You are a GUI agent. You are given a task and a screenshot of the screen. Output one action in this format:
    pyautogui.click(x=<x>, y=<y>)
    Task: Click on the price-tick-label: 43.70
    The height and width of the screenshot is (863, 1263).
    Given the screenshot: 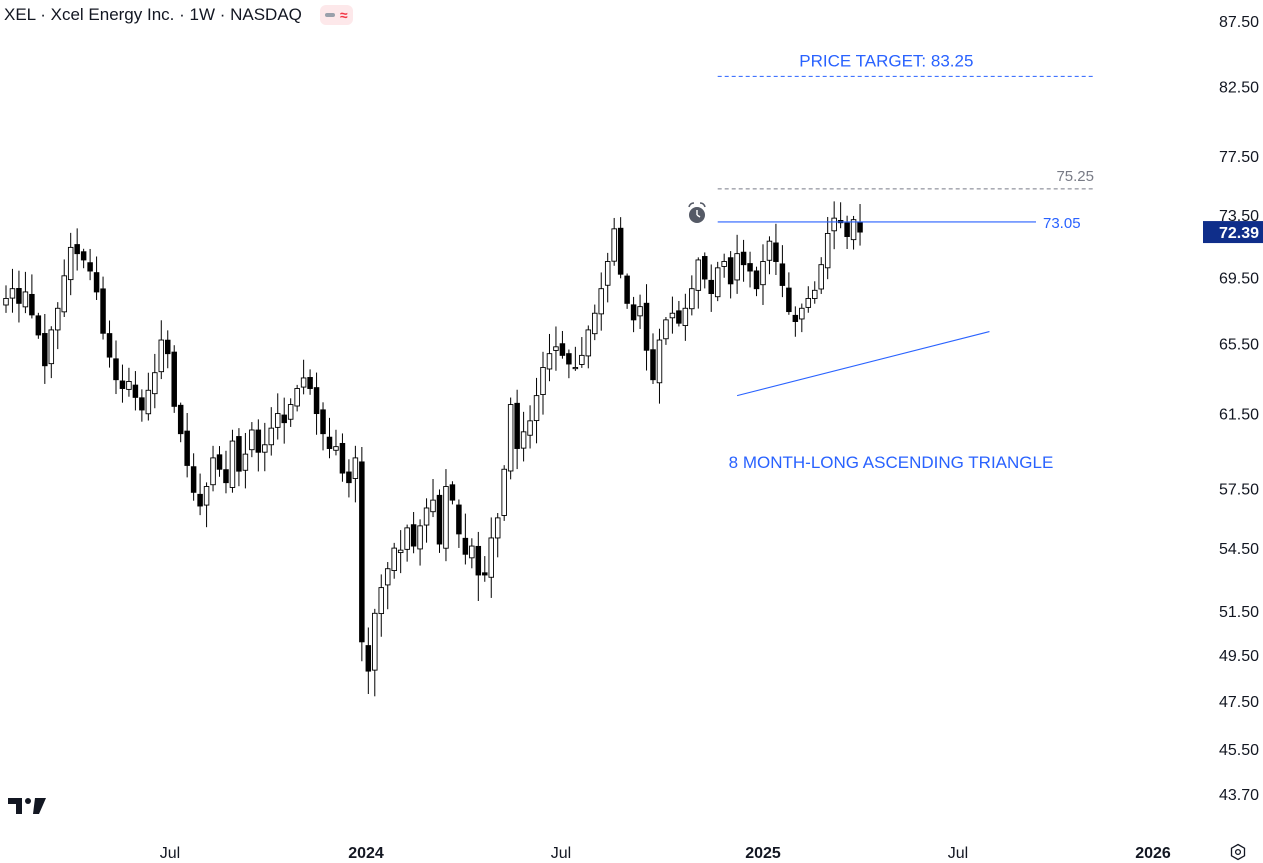 What is the action you would take?
    pyautogui.click(x=1239, y=795)
    